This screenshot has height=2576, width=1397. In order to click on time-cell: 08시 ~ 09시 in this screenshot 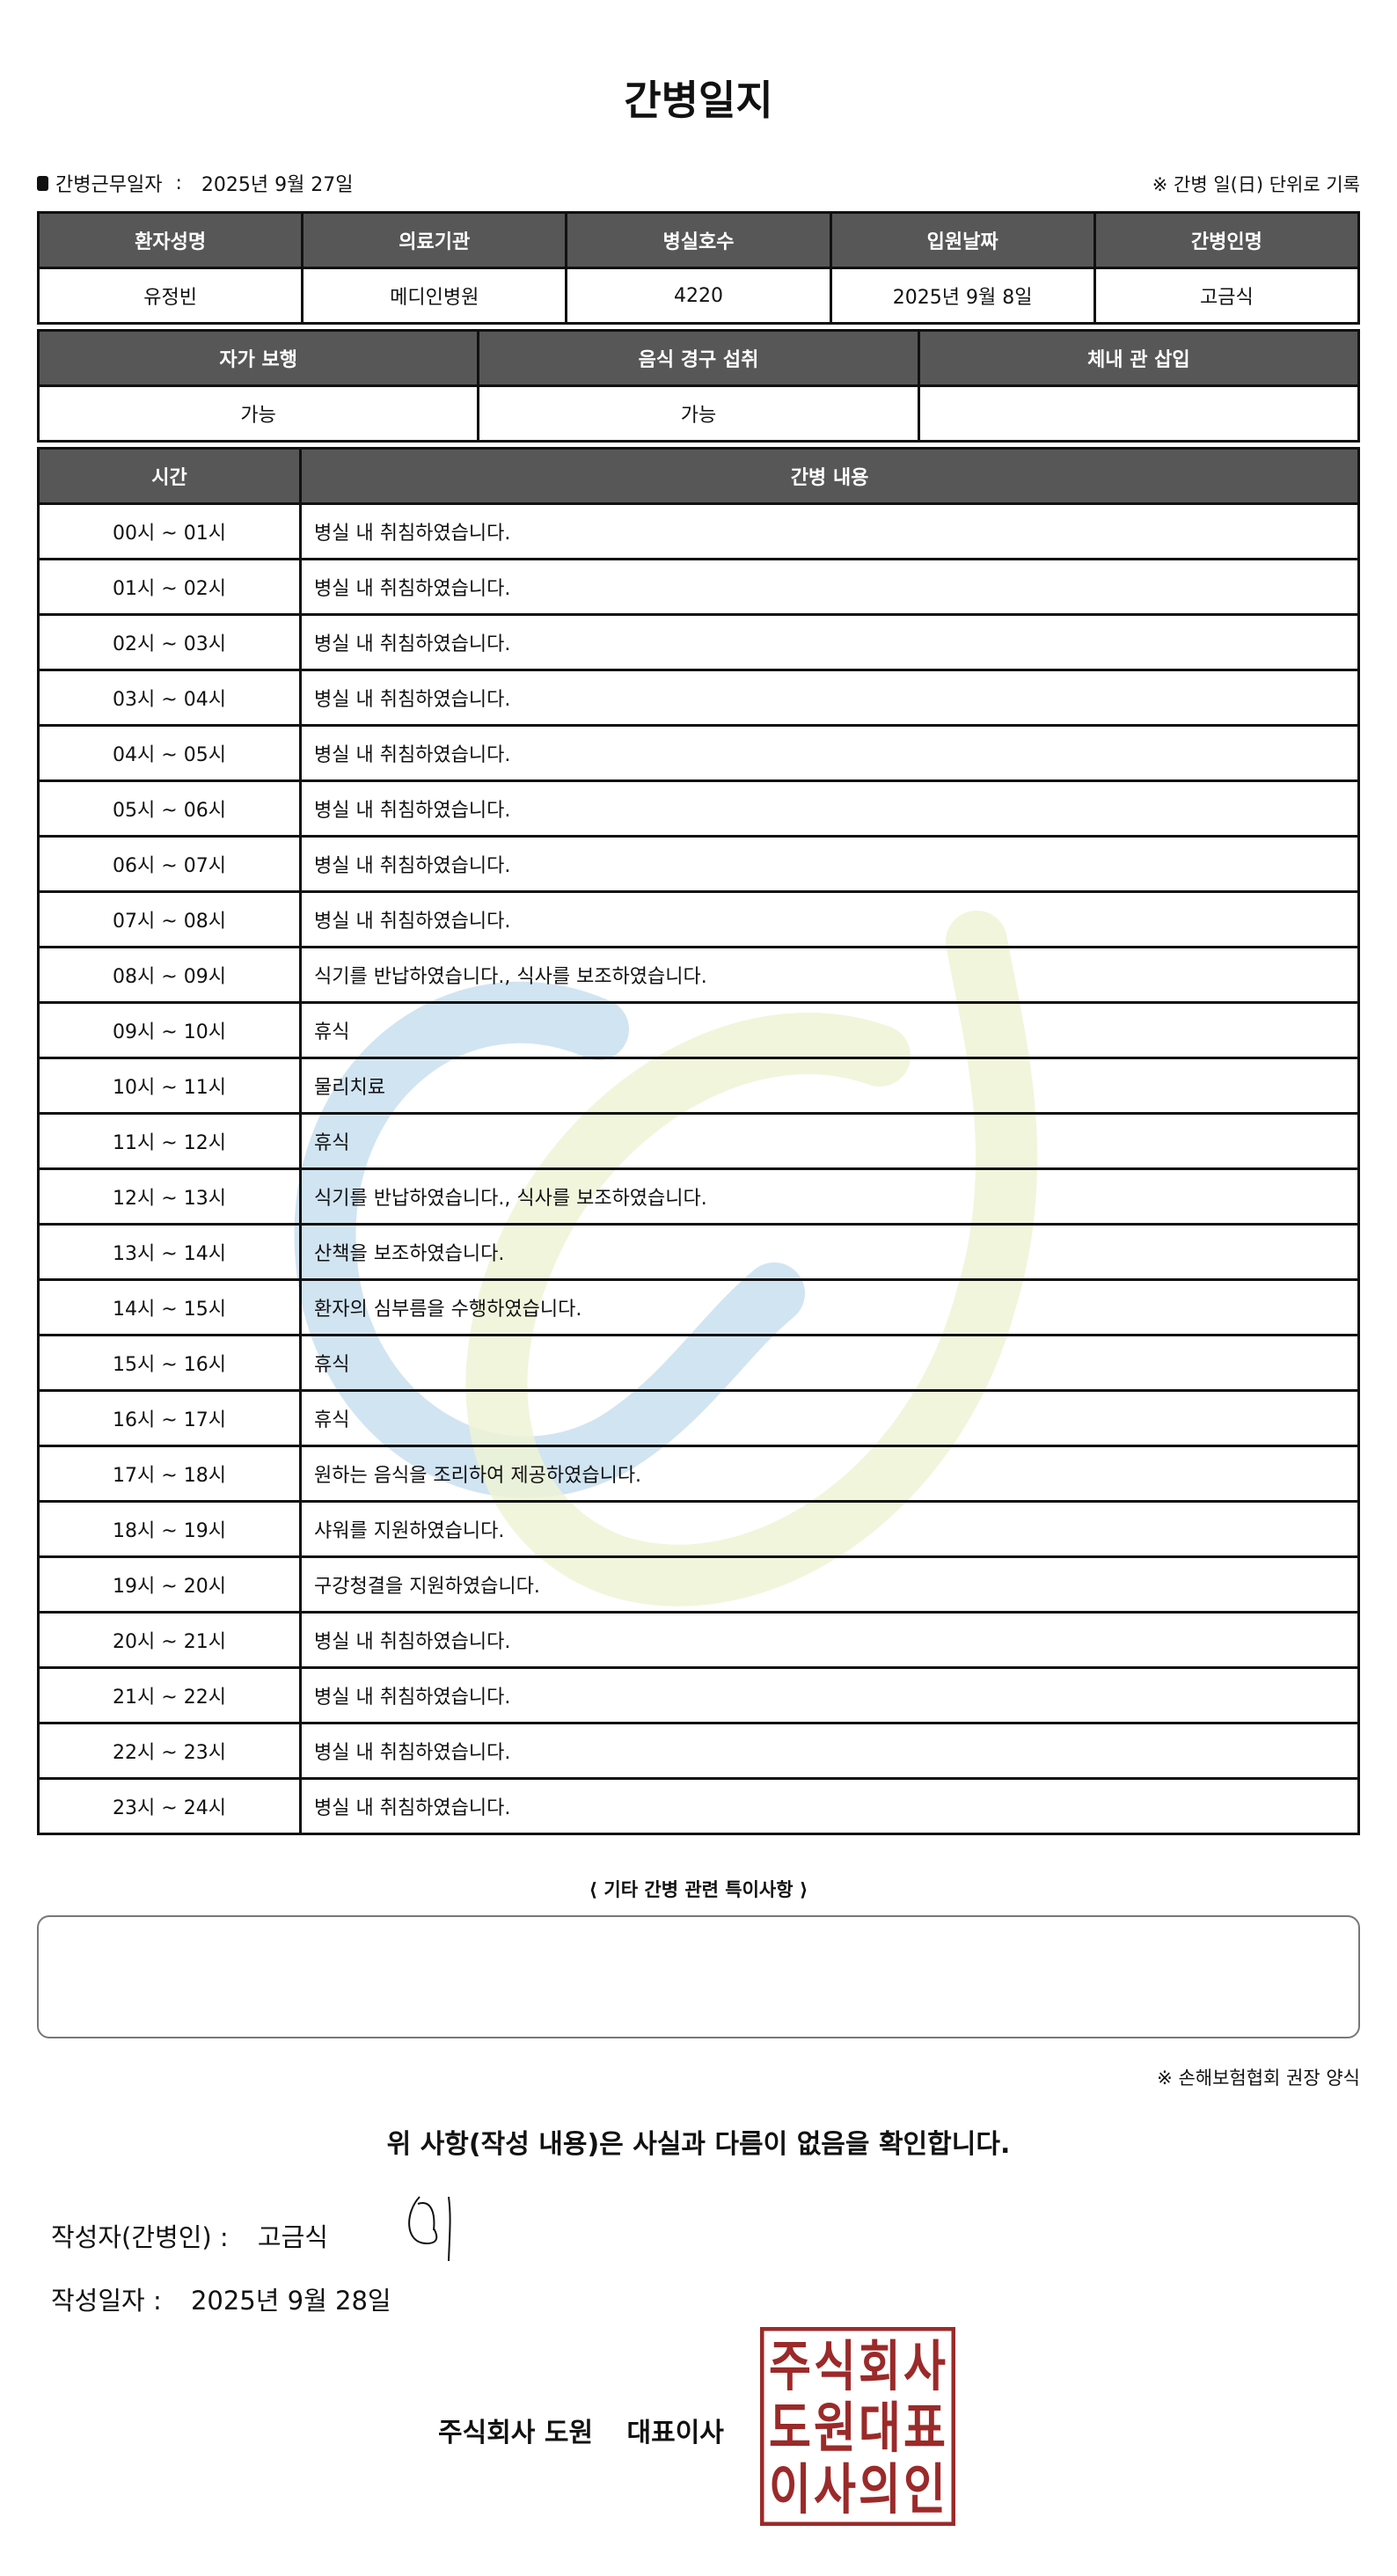, I will do `click(169, 975)`.